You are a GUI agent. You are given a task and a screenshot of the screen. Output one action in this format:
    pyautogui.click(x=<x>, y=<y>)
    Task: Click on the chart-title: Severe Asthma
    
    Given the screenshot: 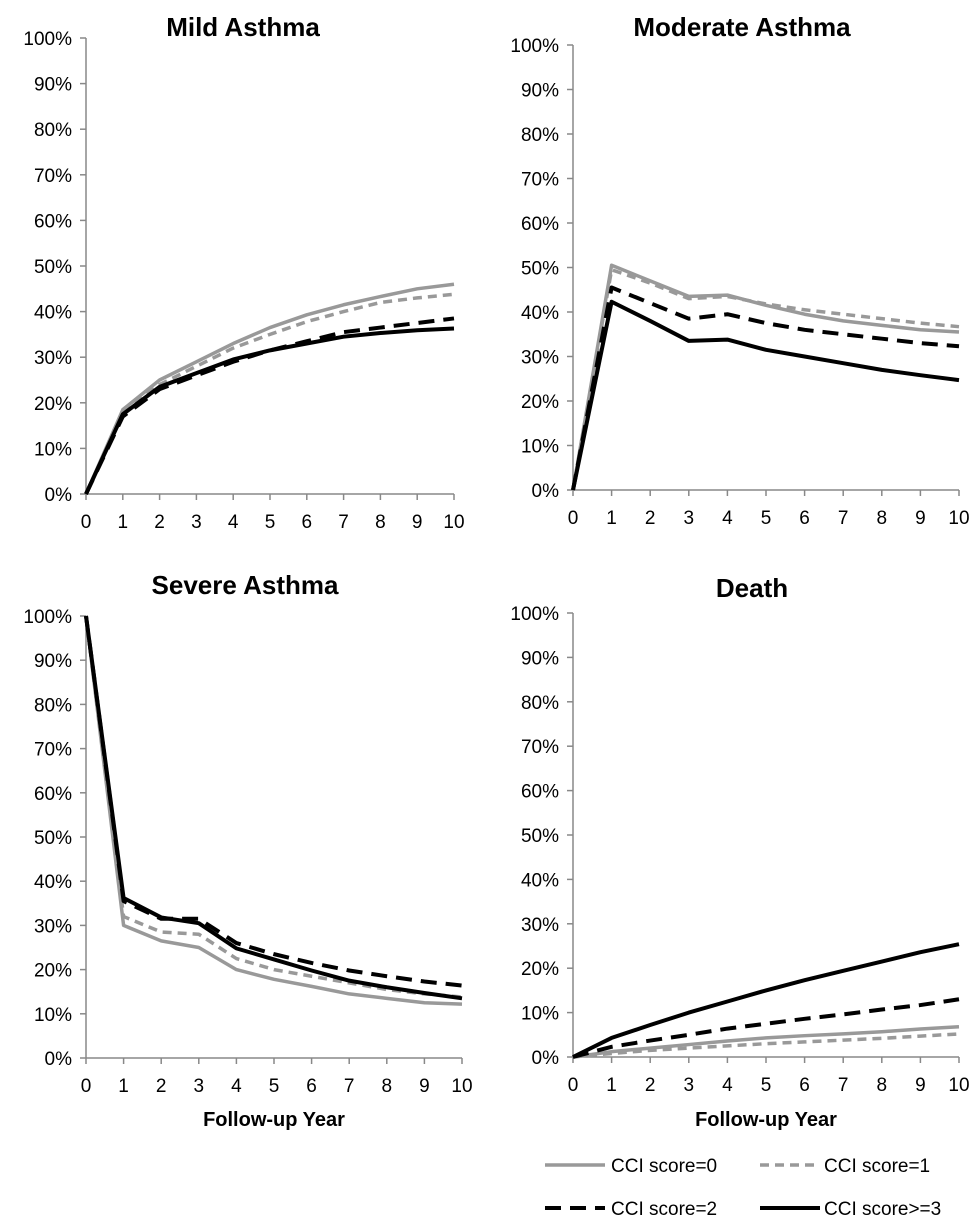 What is the action you would take?
    pyautogui.click(x=245, y=585)
    